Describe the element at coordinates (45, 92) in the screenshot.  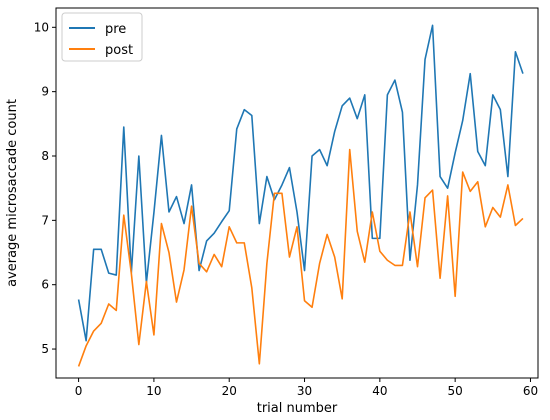
I see `y-tick-label: 9` at that location.